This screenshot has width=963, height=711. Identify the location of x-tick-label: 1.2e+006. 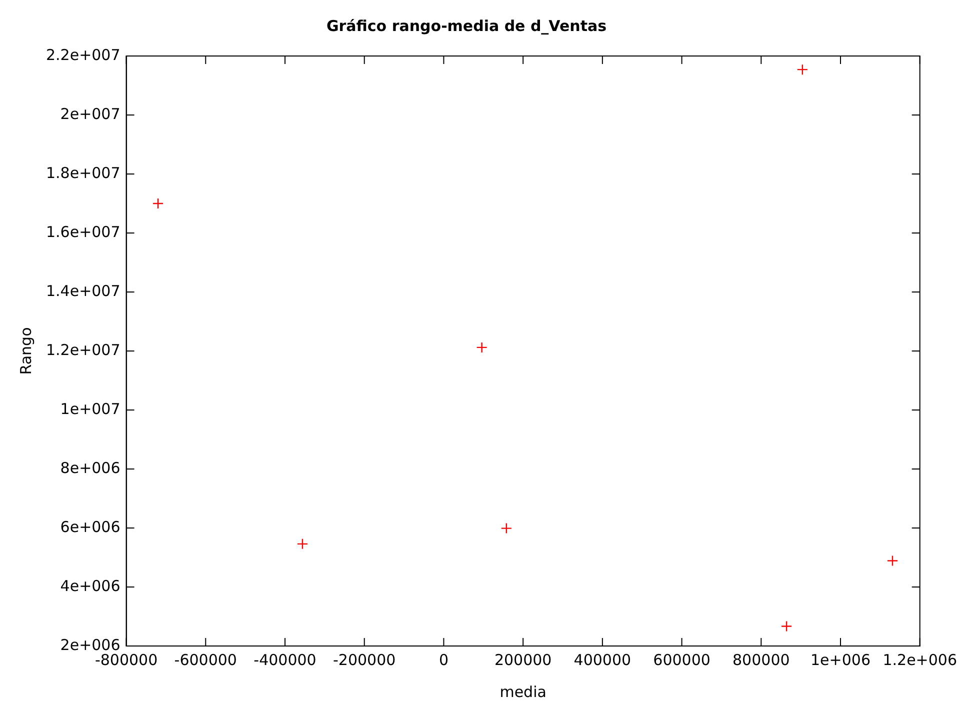
(920, 659).